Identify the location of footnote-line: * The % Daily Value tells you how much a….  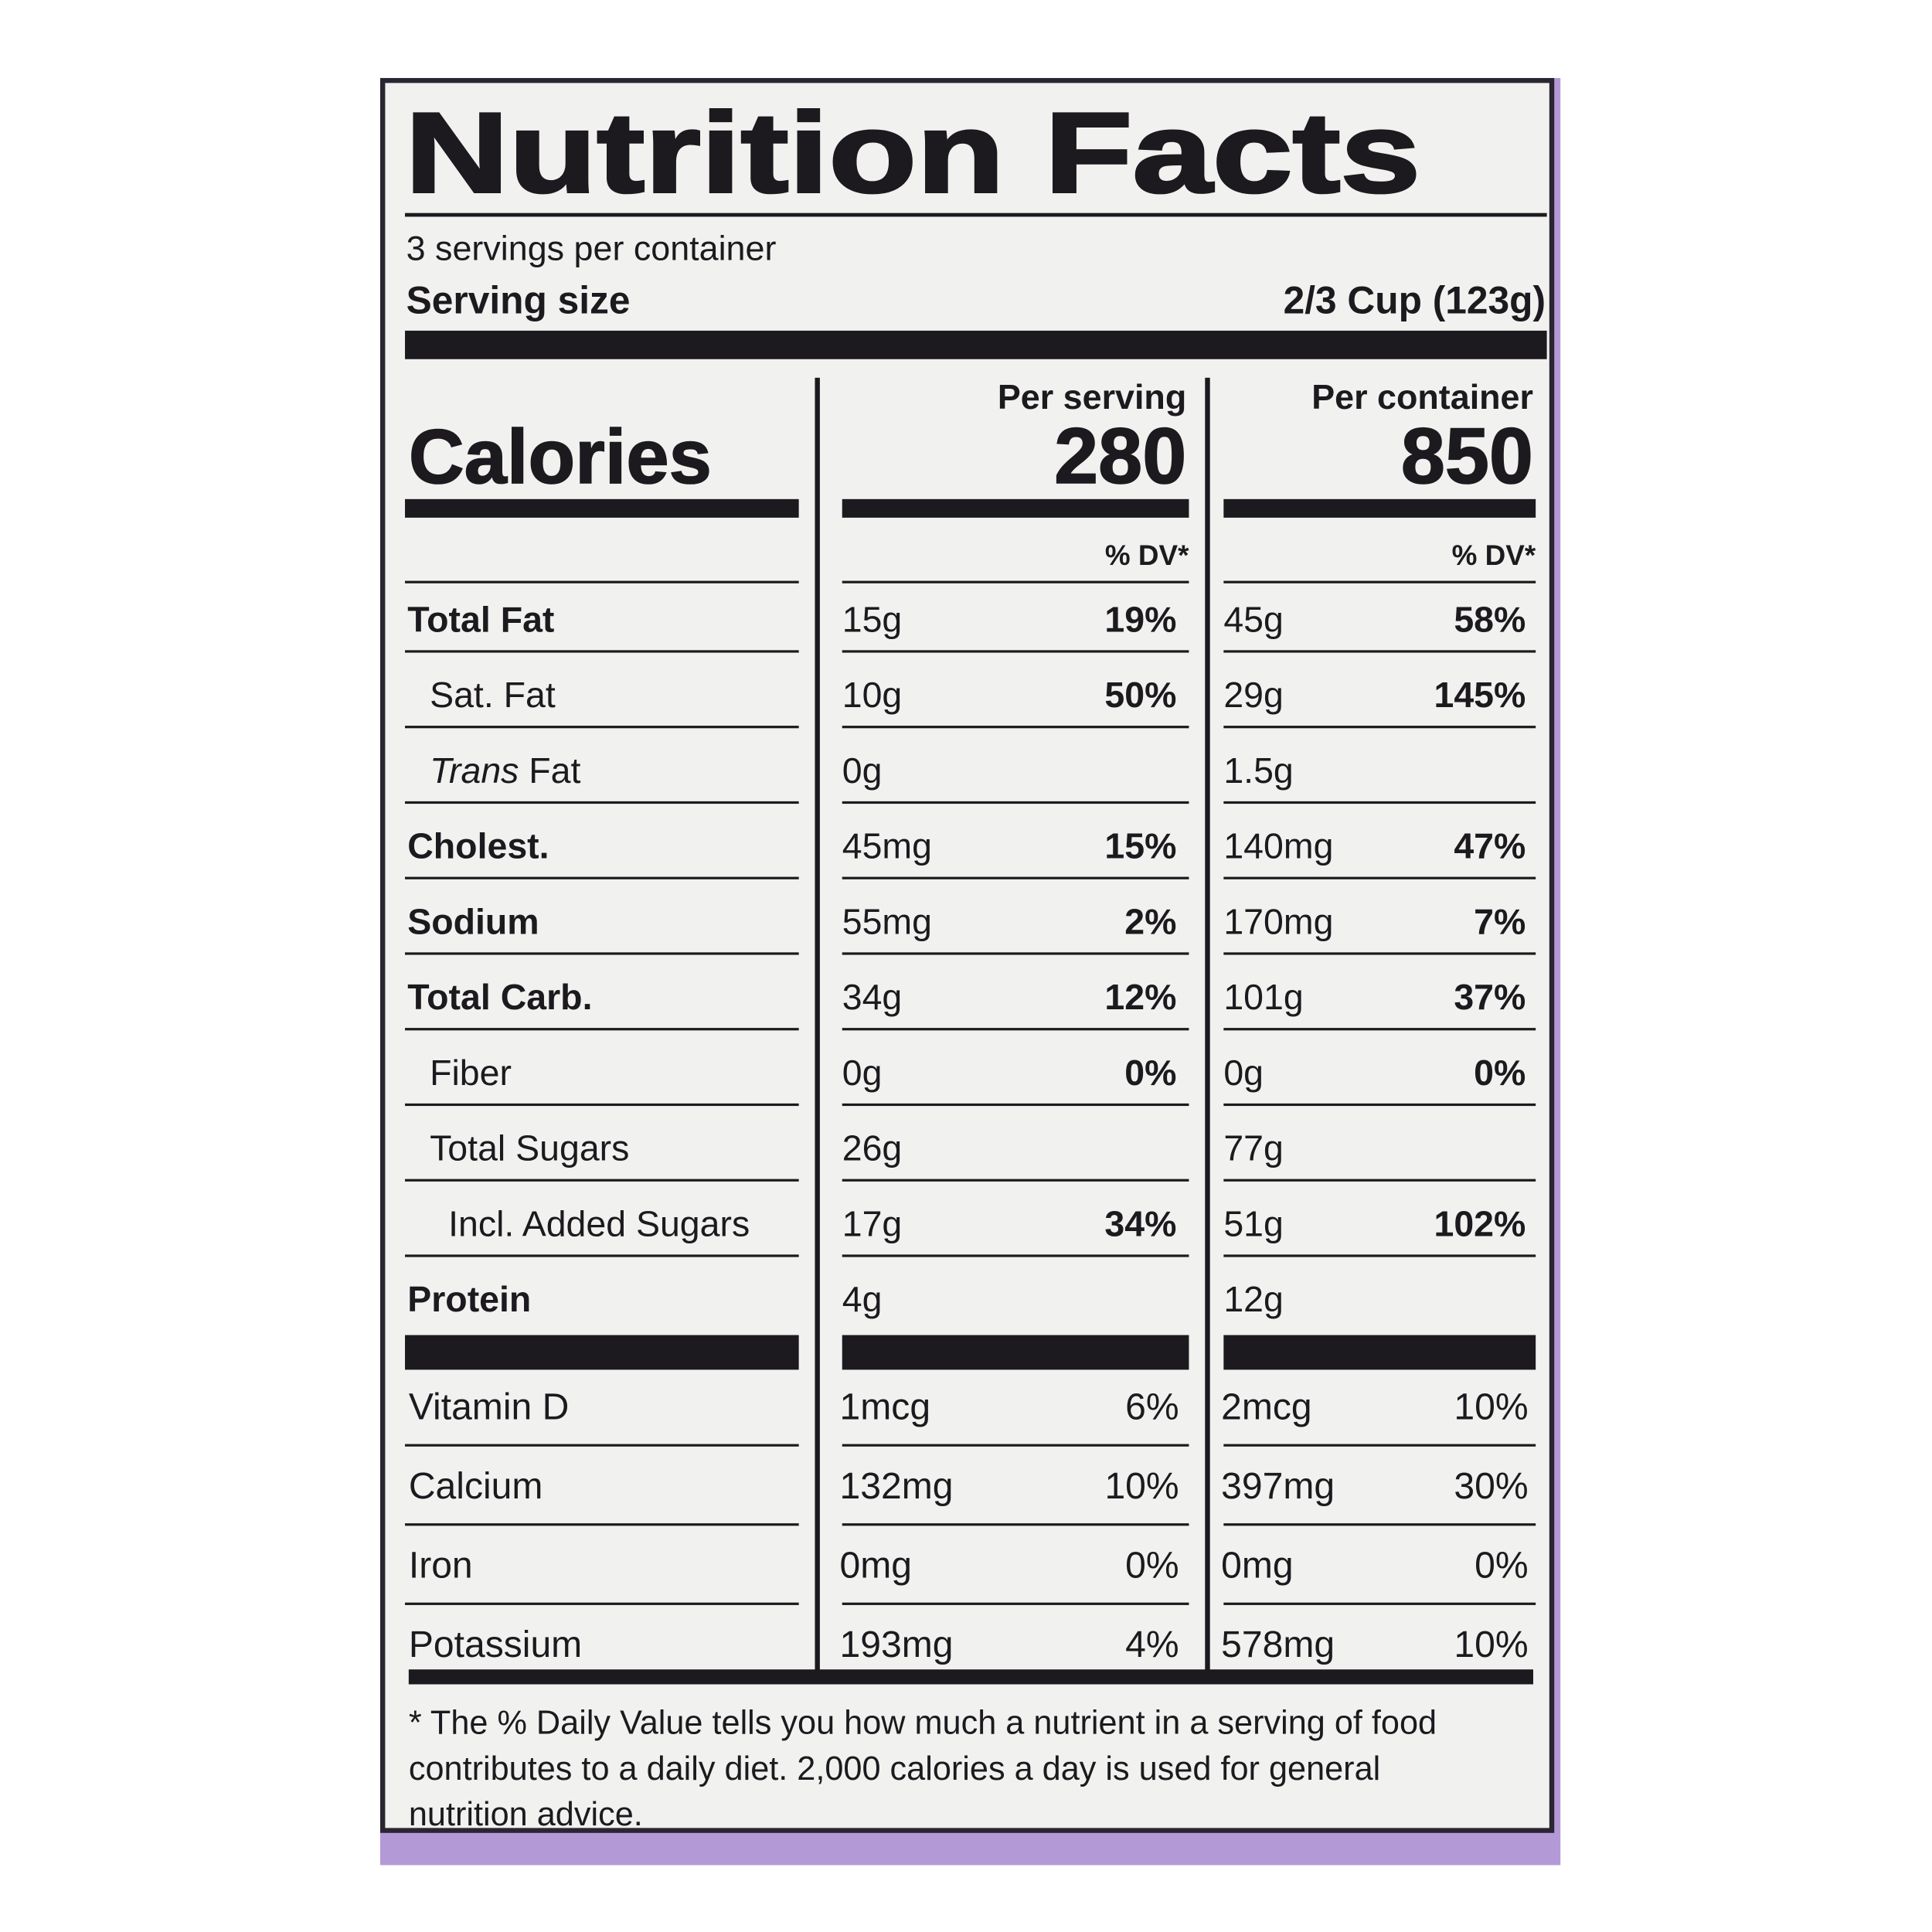
(923, 1724).